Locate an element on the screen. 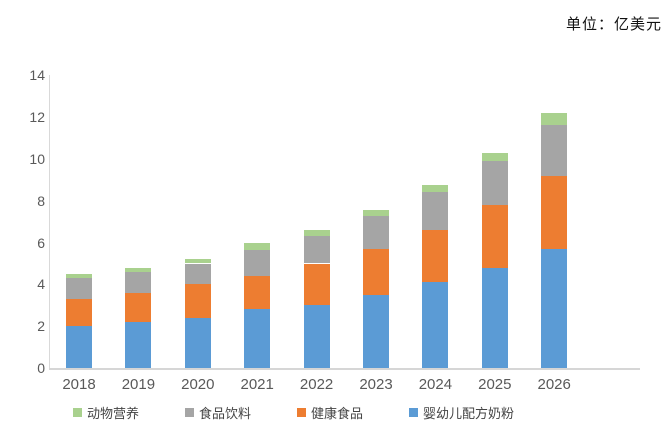 Image resolution: width=670 pixels, height=432 pixels. legend-item-健康食品: 健康食品 is located at coordinates (330, 412).